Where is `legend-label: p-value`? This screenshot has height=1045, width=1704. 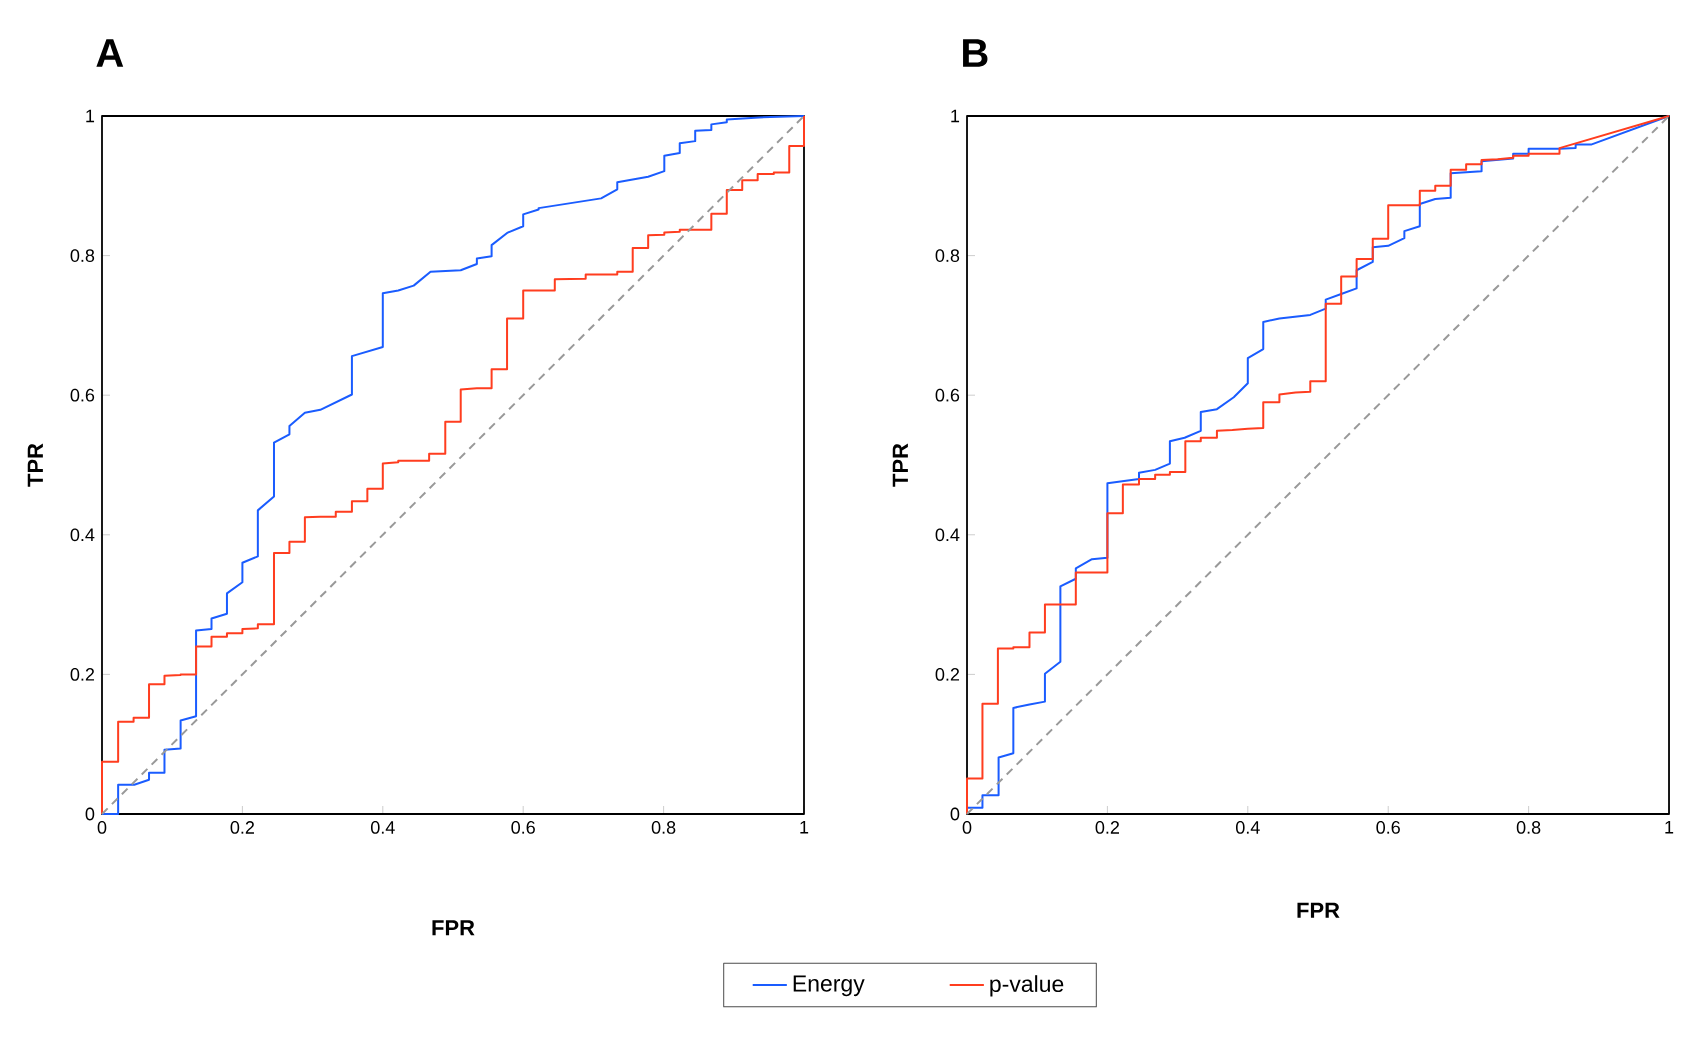
legend-label: p-value is located at coordinates (1027, 986).